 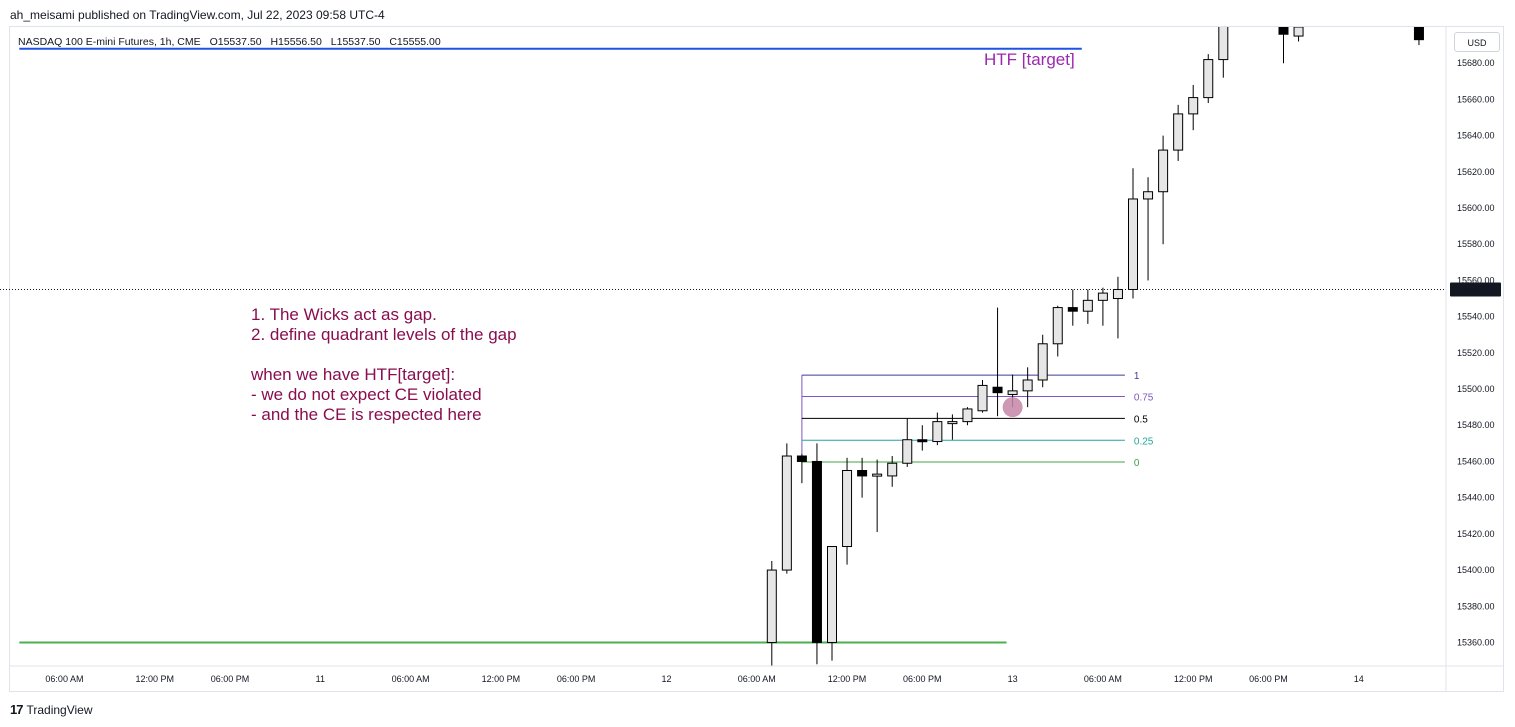 I want to click on y-tick-label: 15400.00, so click(x=1476, y=570).